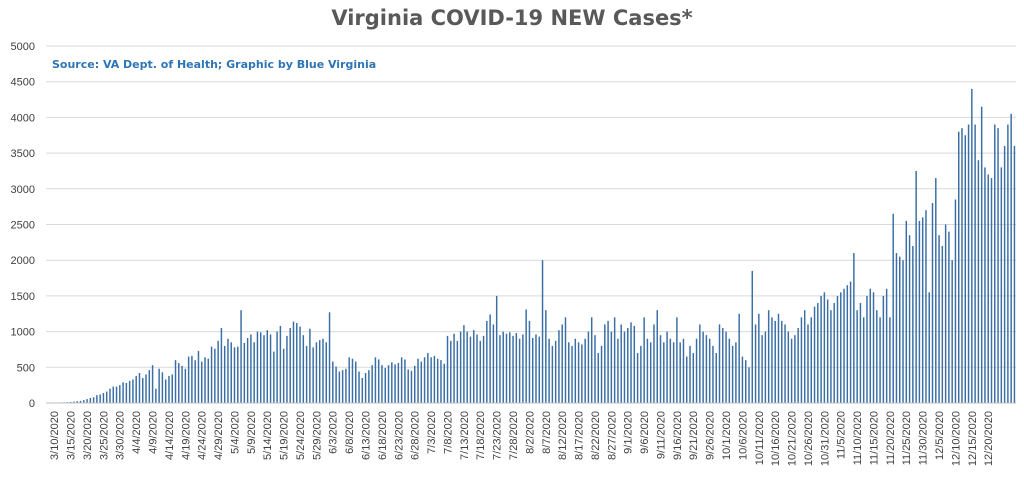 The image size is (1024, 486). I want to click on x-tick-label: 4/24/2020, so click(203, 435).